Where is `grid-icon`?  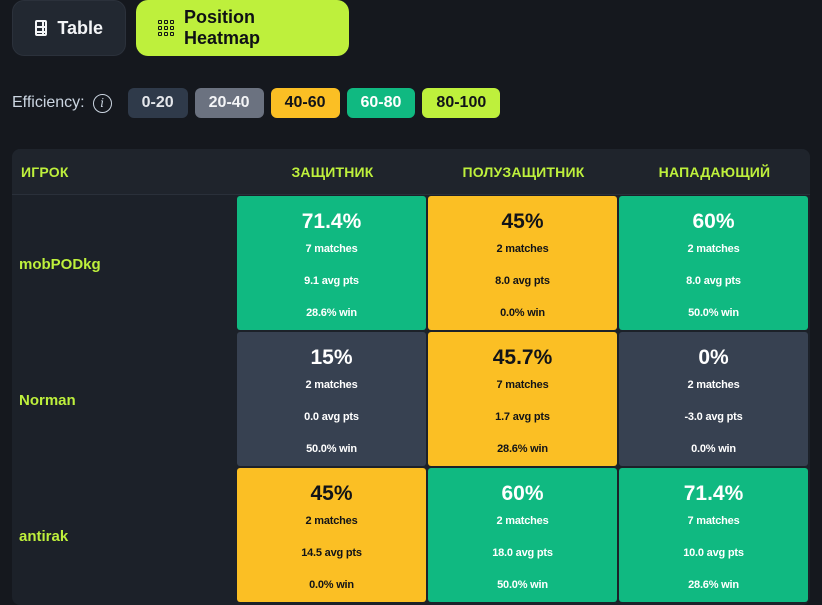 grid-icon is located at coordinates (166, 28).